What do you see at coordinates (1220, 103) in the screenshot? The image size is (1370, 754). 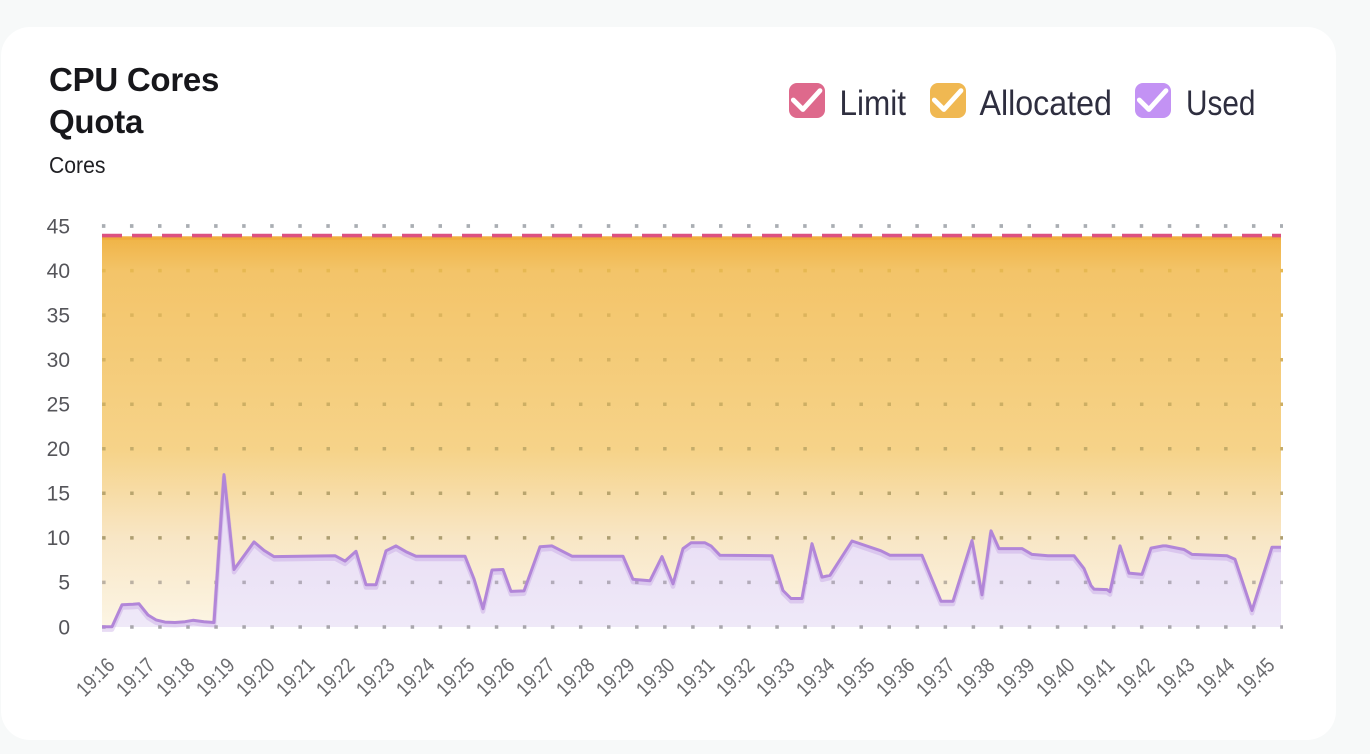 I see `svg-text: Used` at bounding box center [1220, 103].